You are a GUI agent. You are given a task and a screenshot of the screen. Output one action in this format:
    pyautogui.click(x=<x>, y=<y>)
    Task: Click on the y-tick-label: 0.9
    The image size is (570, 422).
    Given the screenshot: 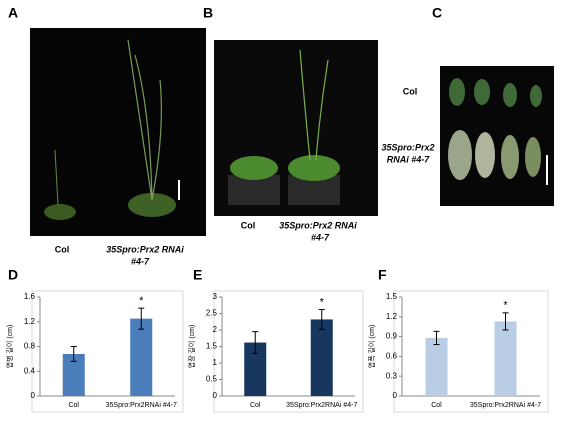 What is the action you would take?
    pyautogui.click(x=392, y=336)
    